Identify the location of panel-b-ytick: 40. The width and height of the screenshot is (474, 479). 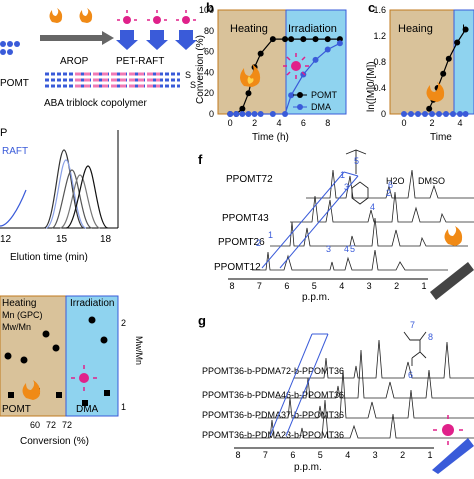
(209, 72).